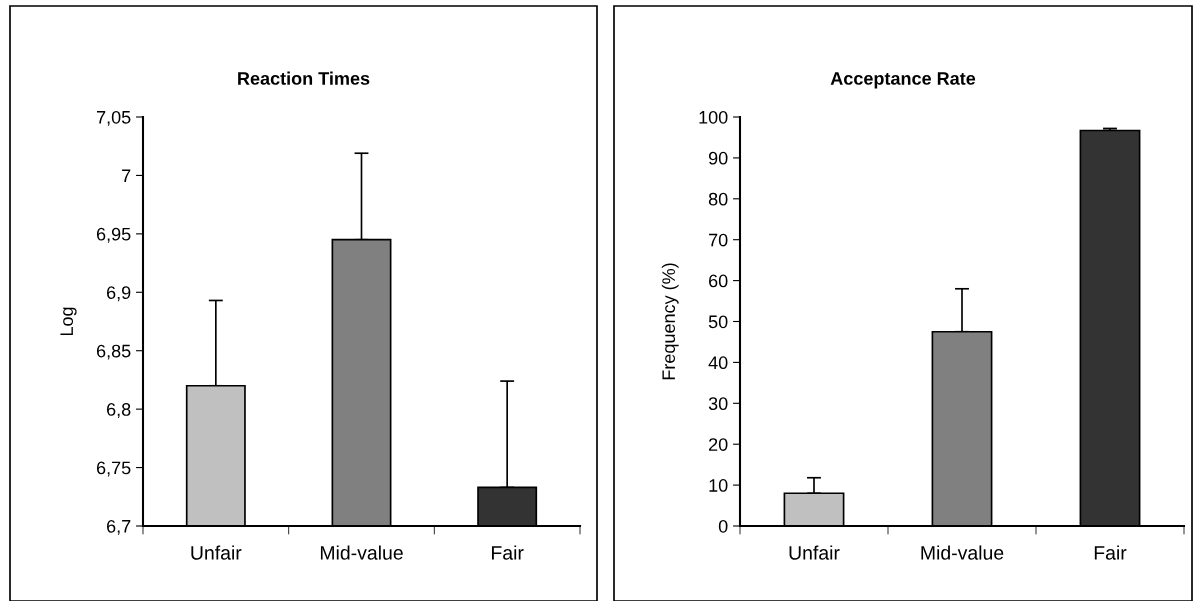  I want to click on y-tick-label: 6,9, so click(119, 294).